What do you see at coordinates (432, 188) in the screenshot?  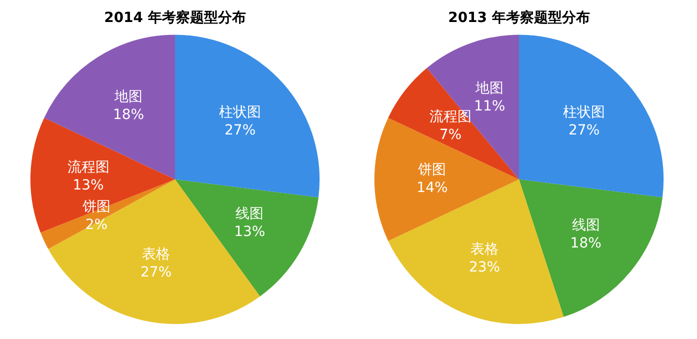 I see `data-label: 14%` at bounding box center [432, 188].